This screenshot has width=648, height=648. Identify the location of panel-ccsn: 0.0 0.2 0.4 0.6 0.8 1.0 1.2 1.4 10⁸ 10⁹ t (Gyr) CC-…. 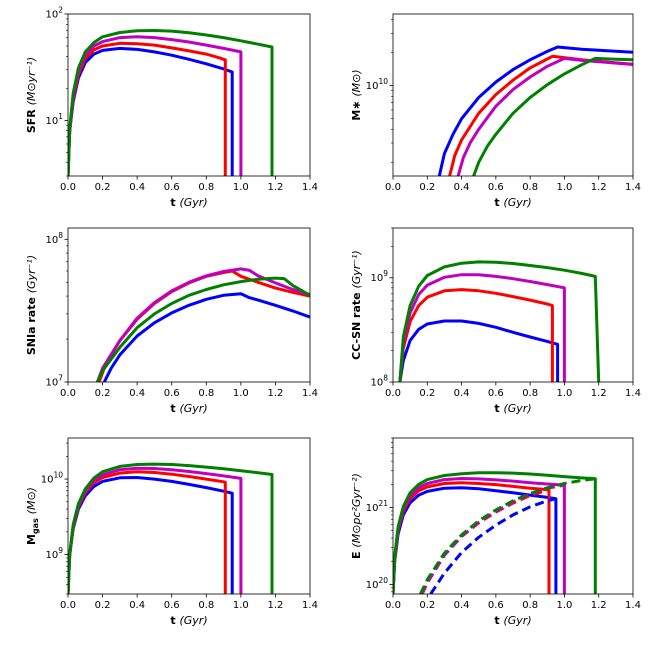
(495, 321).